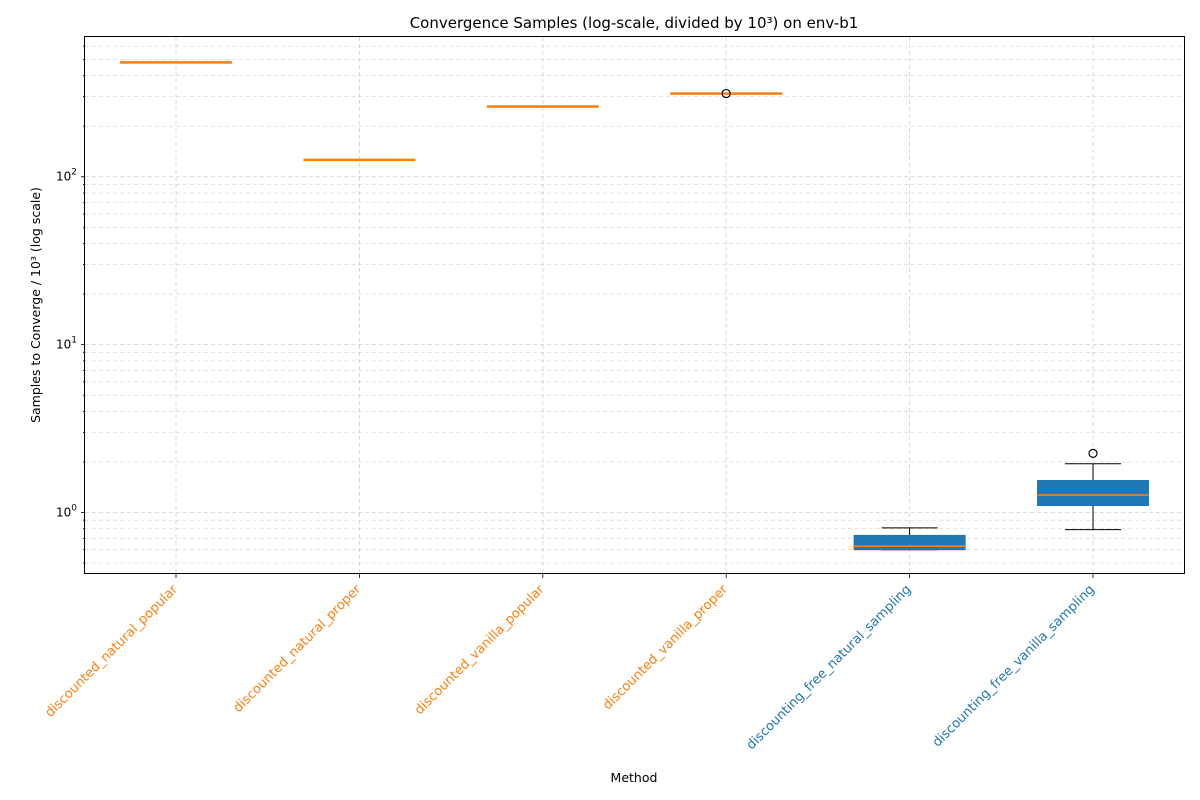 The width and height of the screenshot is (1200, 800). What do you see at coordinates (74, 508) in the screenshot?
I see `y-tick-label-exponent: 0` at bounding box center [74, 508].